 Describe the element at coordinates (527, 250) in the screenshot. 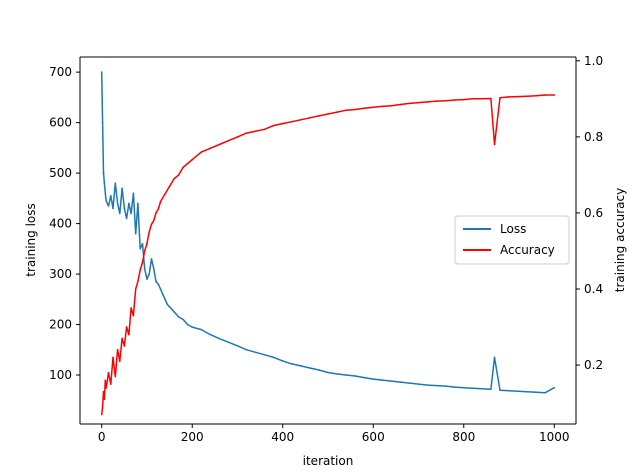

I see `legend-label-accuracy: Accuracy` at that location.